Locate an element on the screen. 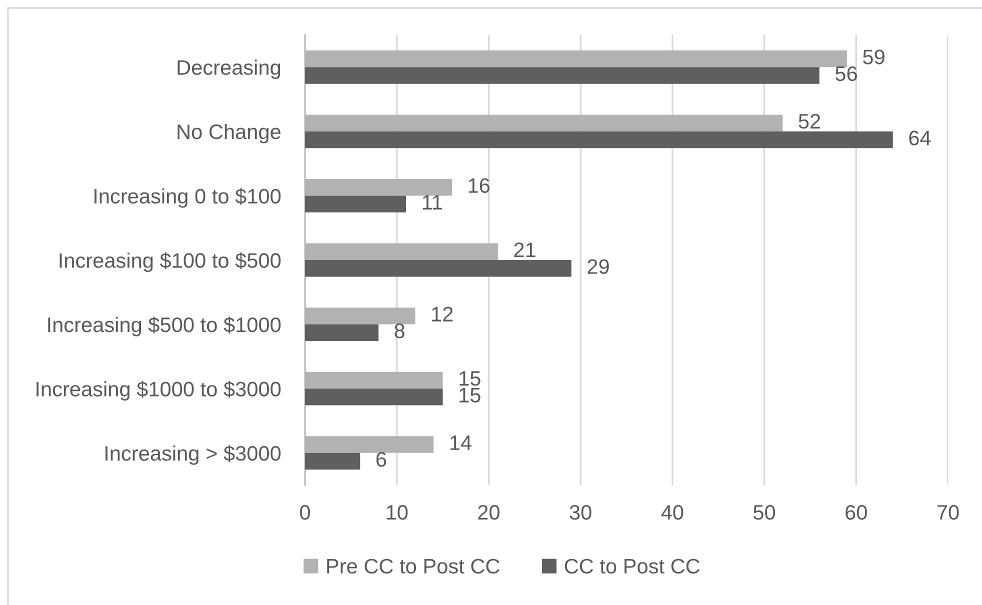 The height and width of the screenshot is (605, 982). y-tick-label: Increasing 0 to $100 is located at coordinates (187, 198).